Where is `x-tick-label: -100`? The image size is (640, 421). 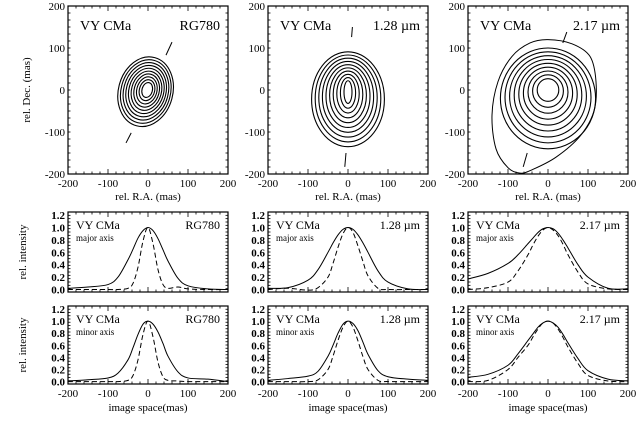 x-tick-label: -100 is located at coordinates (508, 184).